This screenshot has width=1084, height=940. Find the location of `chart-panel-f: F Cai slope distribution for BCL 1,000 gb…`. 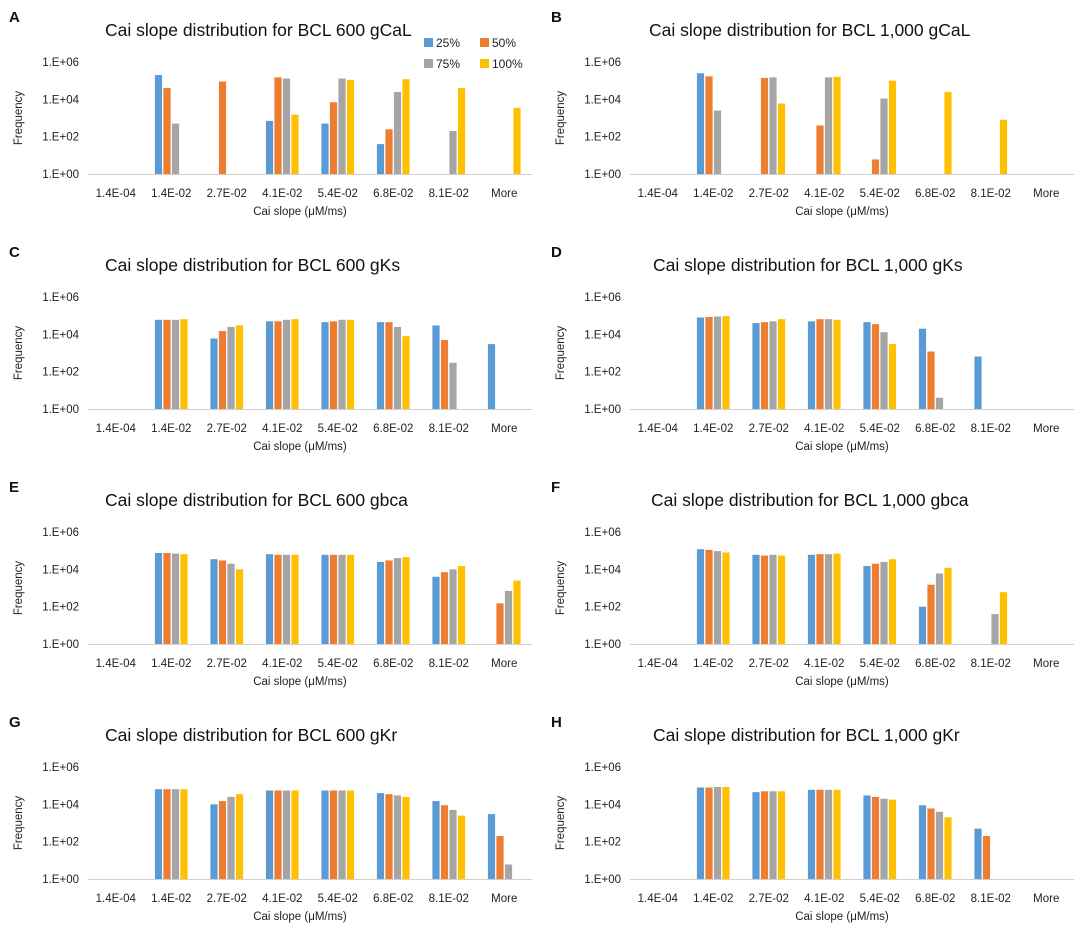

chart-panel-f: F Cai slope distribution for BCL 1,000 gb… is located at coordinates (813, 587).